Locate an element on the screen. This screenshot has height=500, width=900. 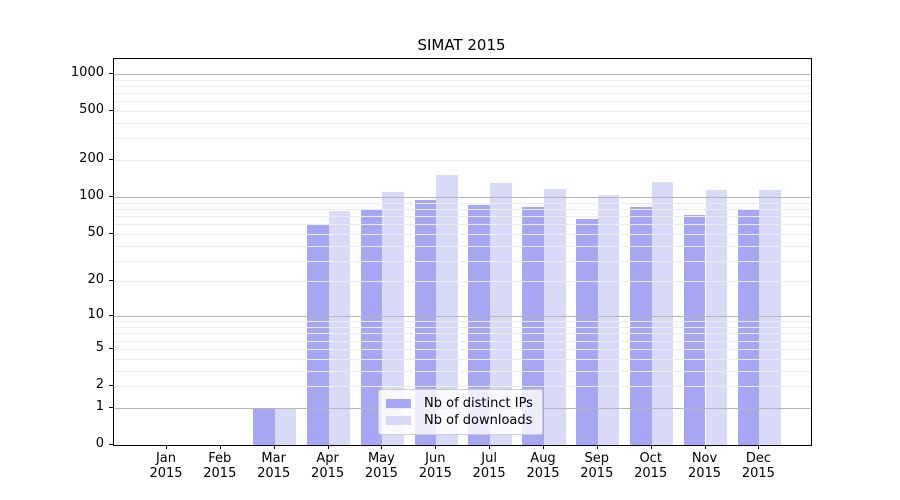
y-tick-label: 20 is located at coordinates (95, 280).